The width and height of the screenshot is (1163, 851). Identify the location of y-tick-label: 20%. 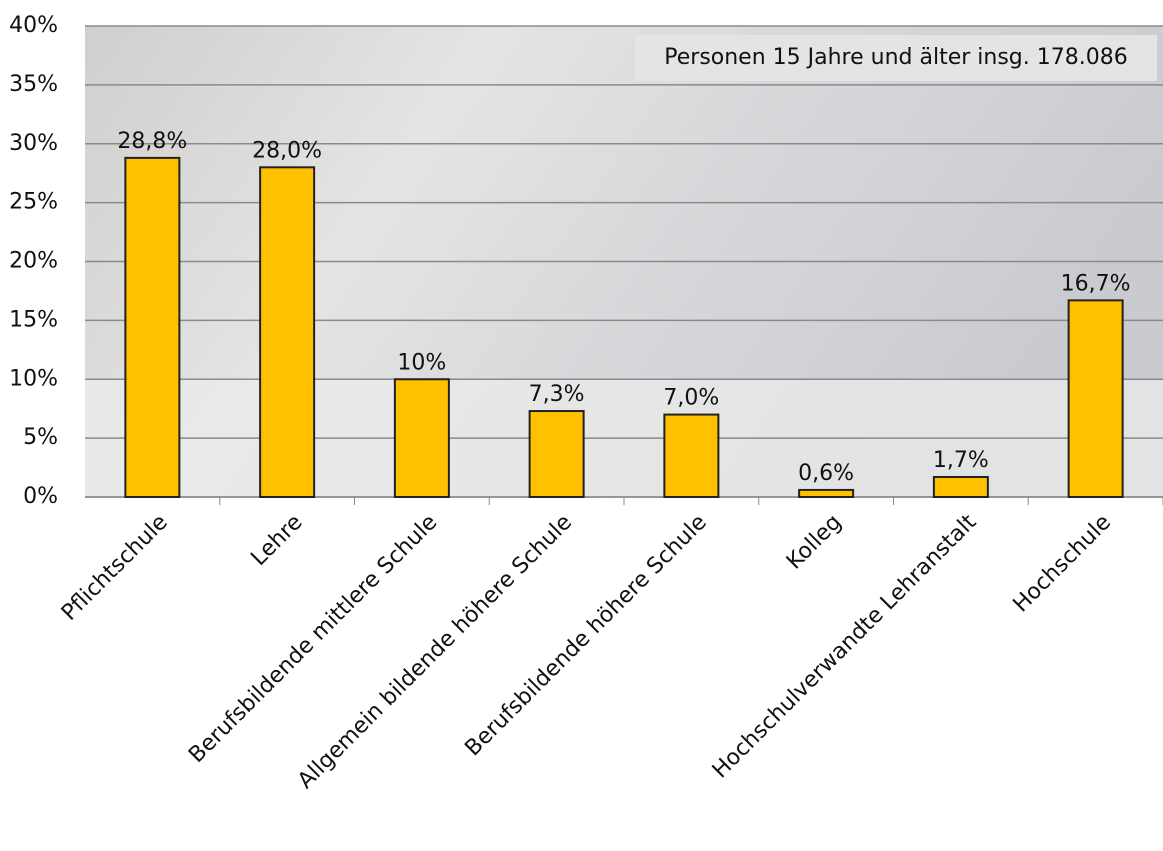
(33, 261).